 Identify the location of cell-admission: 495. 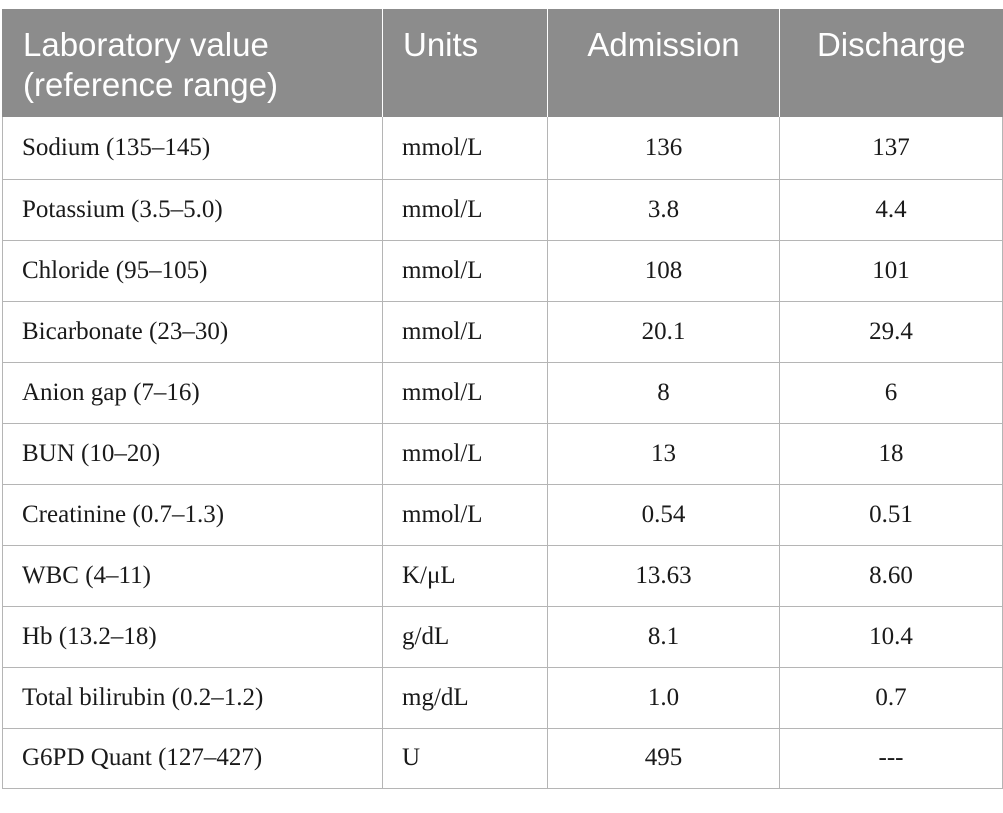
(663, 758).